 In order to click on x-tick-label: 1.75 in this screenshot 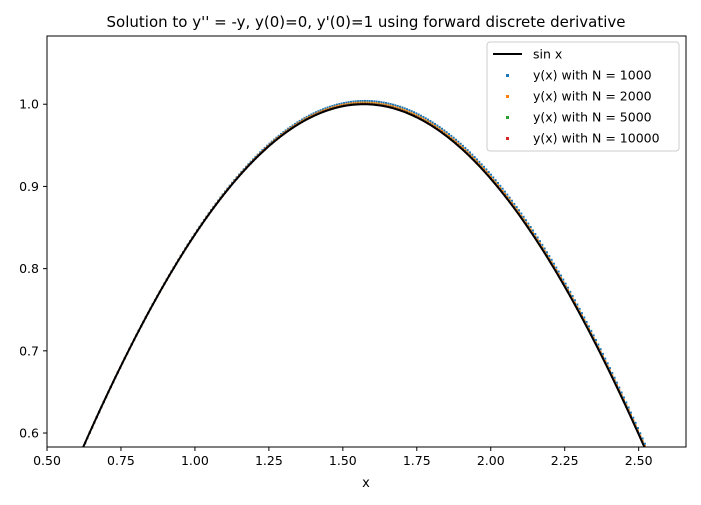, I will do `click(417, 460)`.